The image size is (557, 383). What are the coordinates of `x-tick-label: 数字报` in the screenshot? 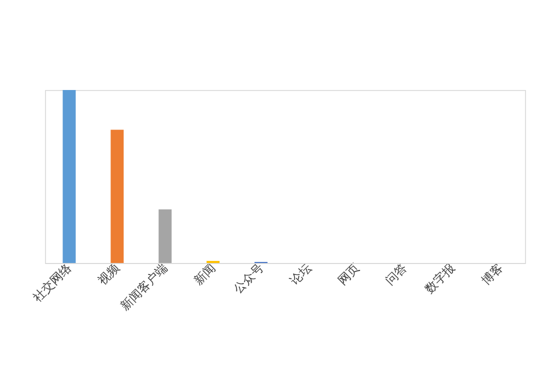 It's located at (440, 278).